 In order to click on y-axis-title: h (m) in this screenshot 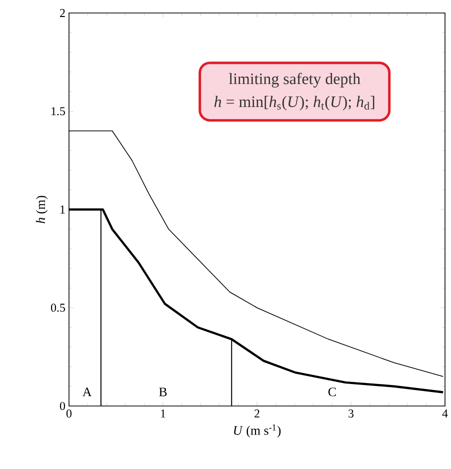, I will do `click(42, 210)`.